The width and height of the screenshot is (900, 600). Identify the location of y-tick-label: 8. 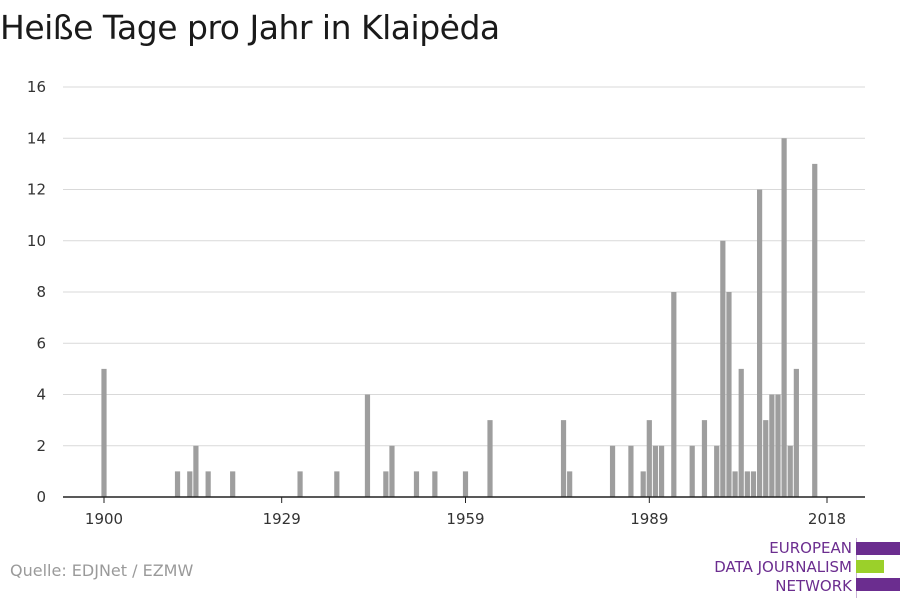
(41, 292).